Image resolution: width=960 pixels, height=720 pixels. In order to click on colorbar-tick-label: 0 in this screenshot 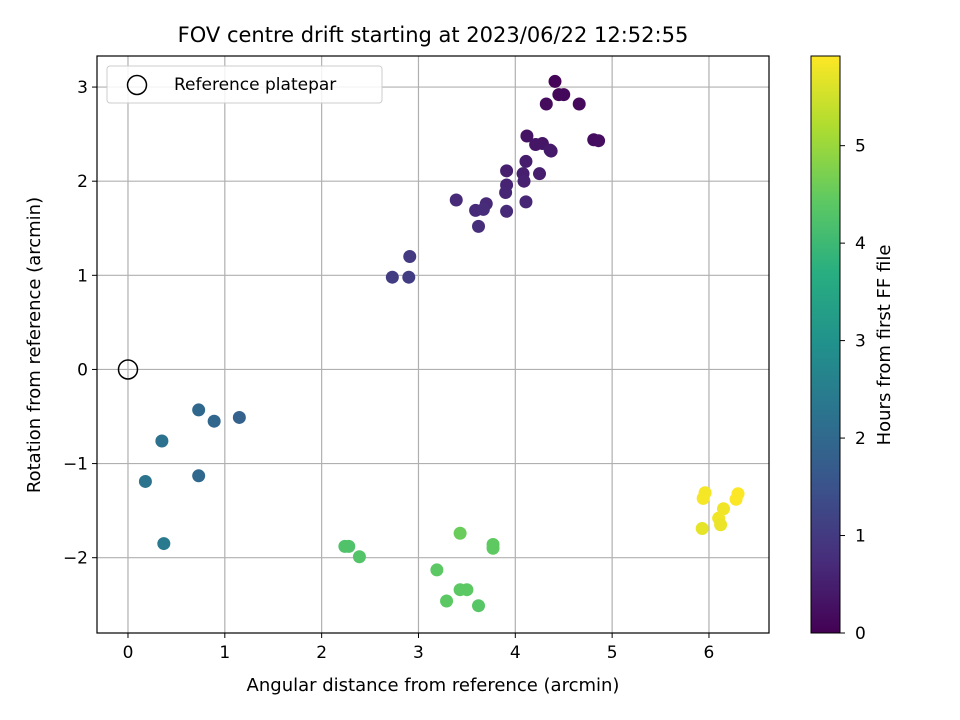, I will do `click(860, 634)`.